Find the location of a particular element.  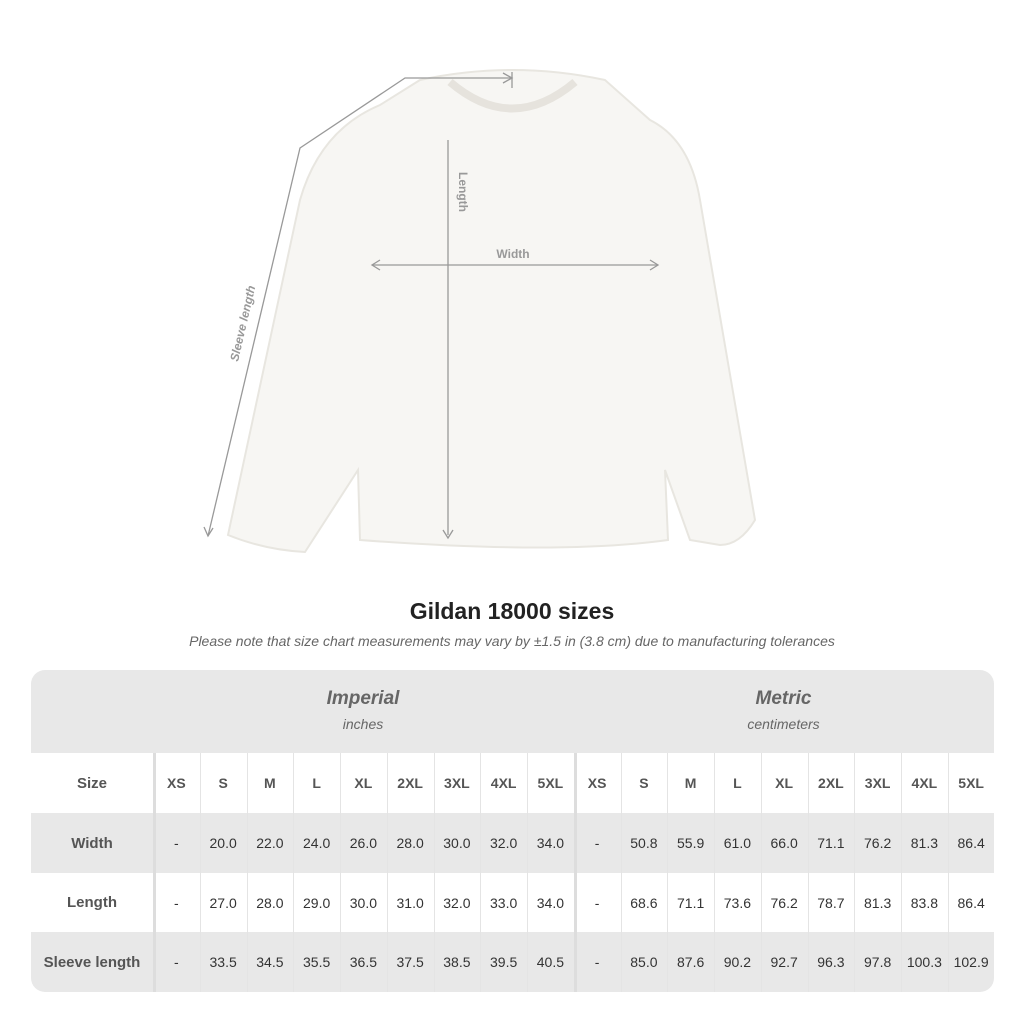

size-column-header: 5XL is located at coordinates (550, 783).